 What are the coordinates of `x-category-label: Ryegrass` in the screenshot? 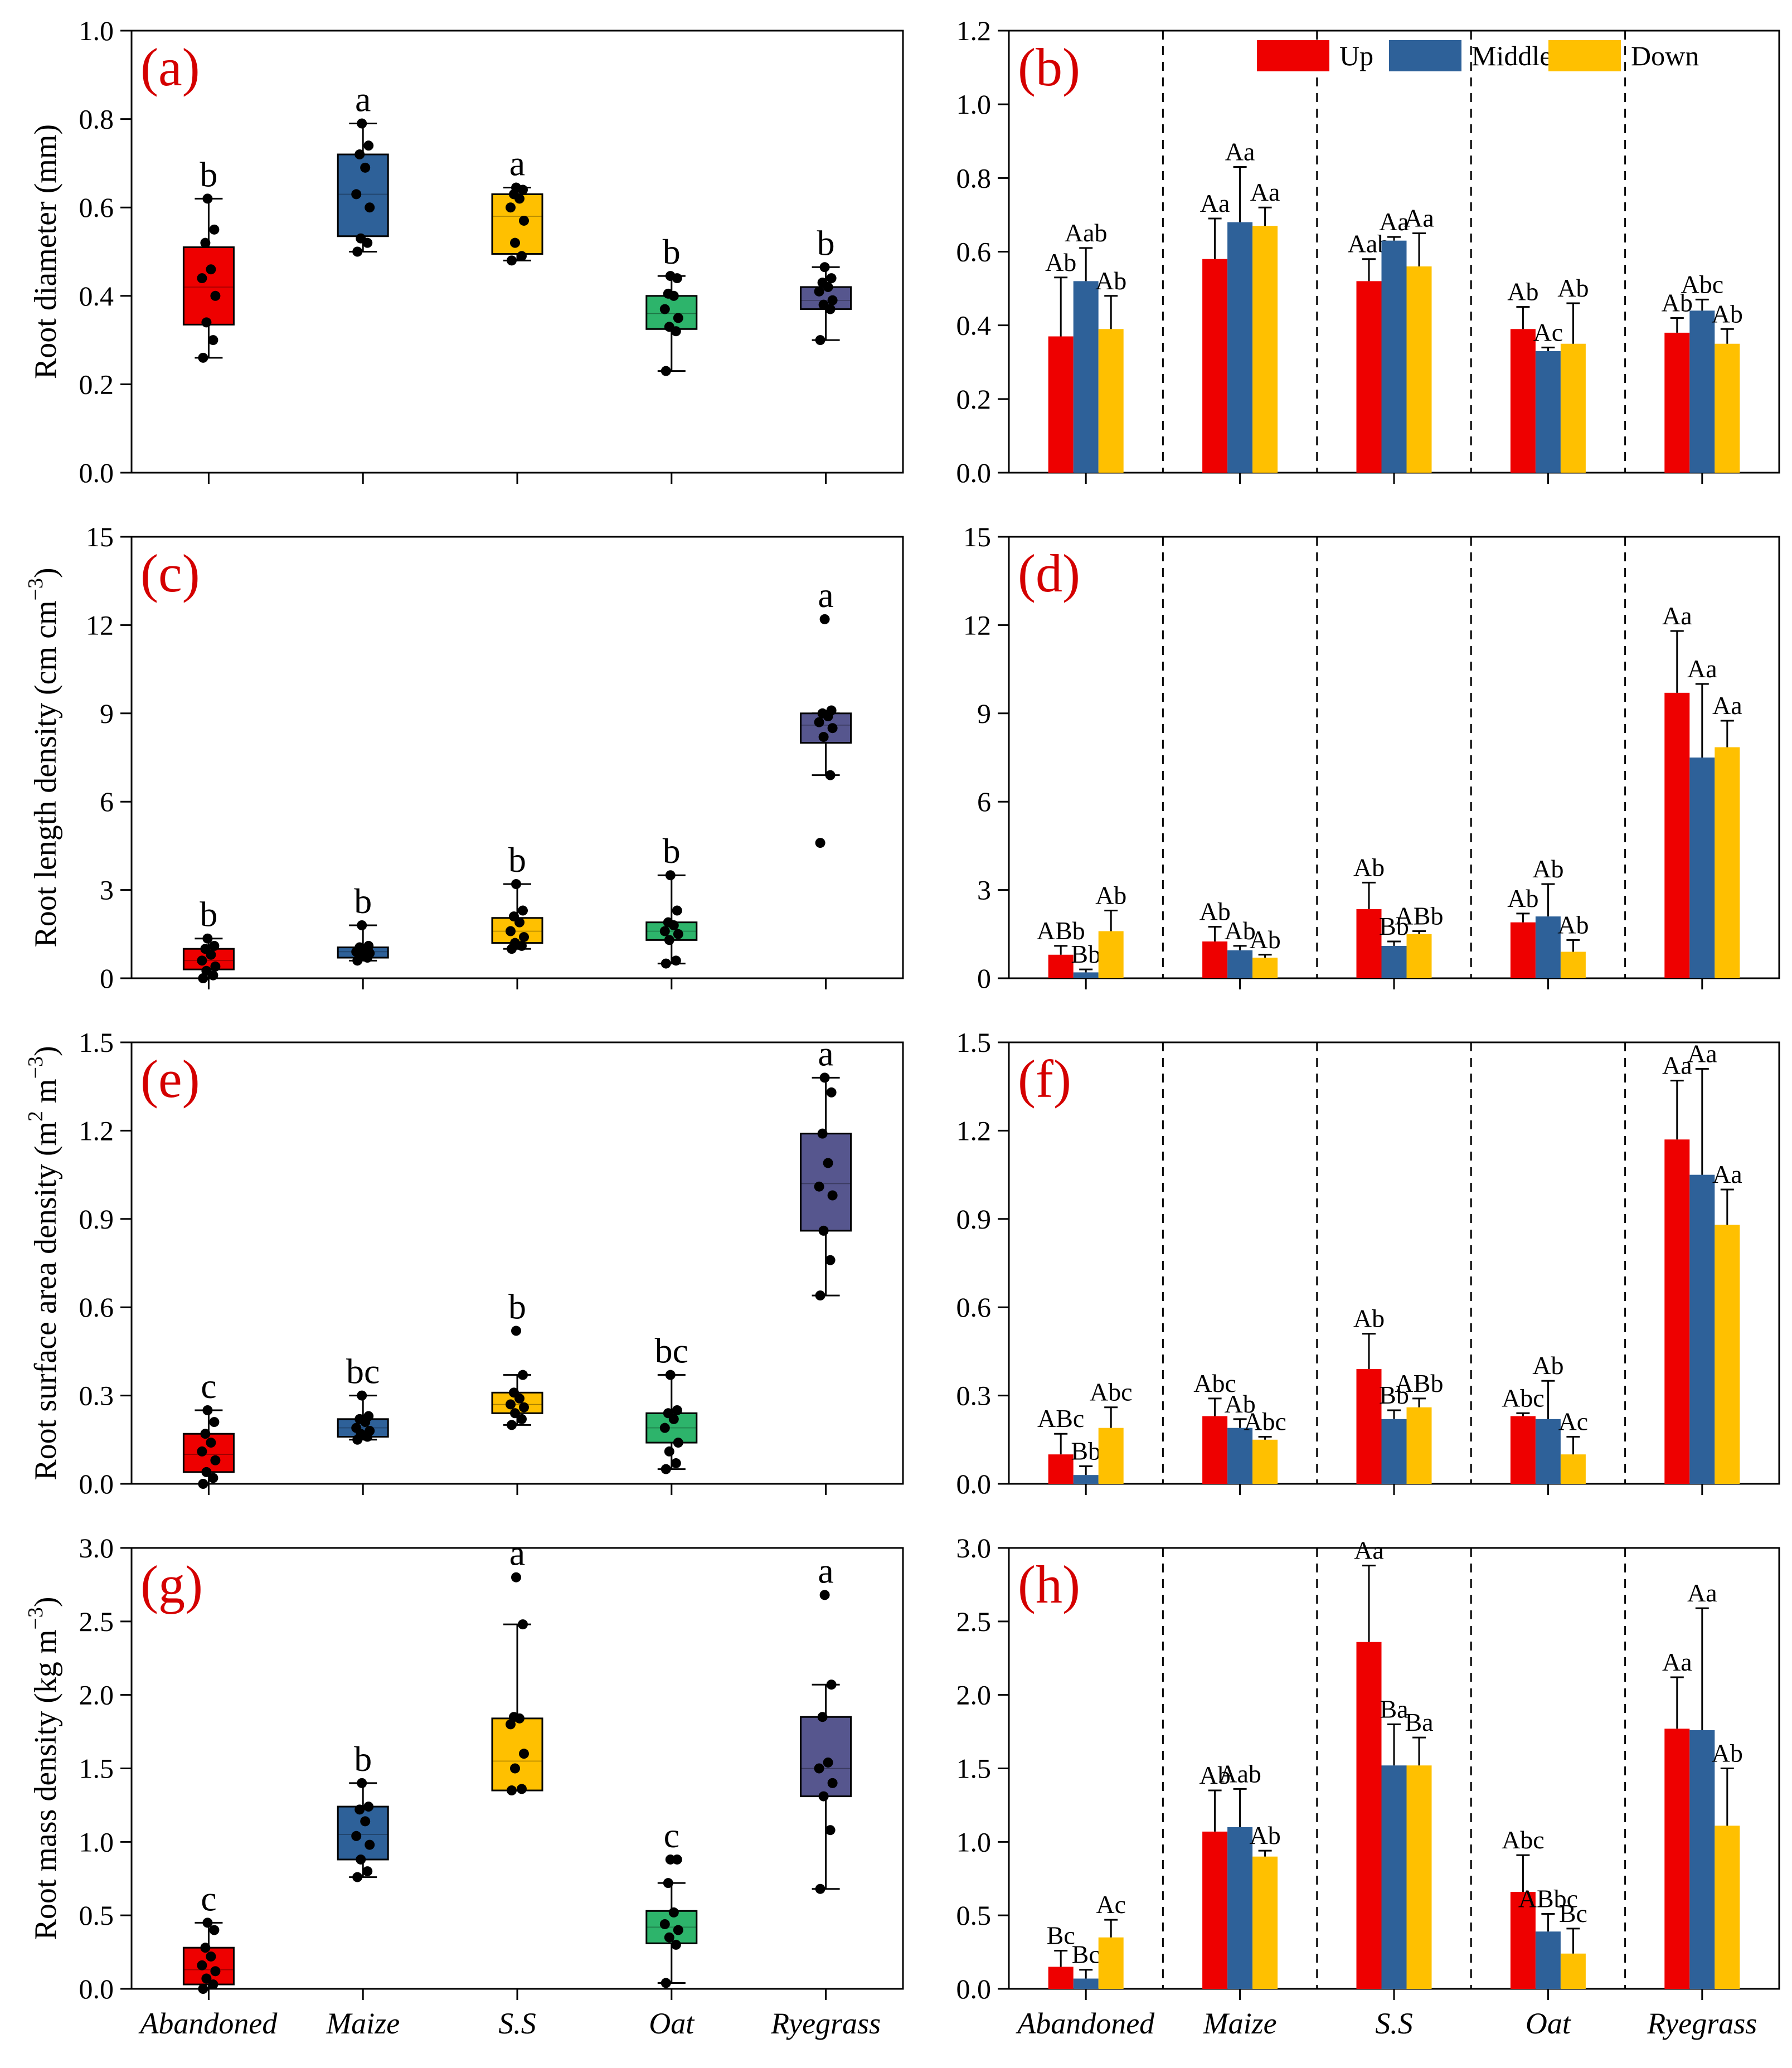 It's located at (826, 2023).